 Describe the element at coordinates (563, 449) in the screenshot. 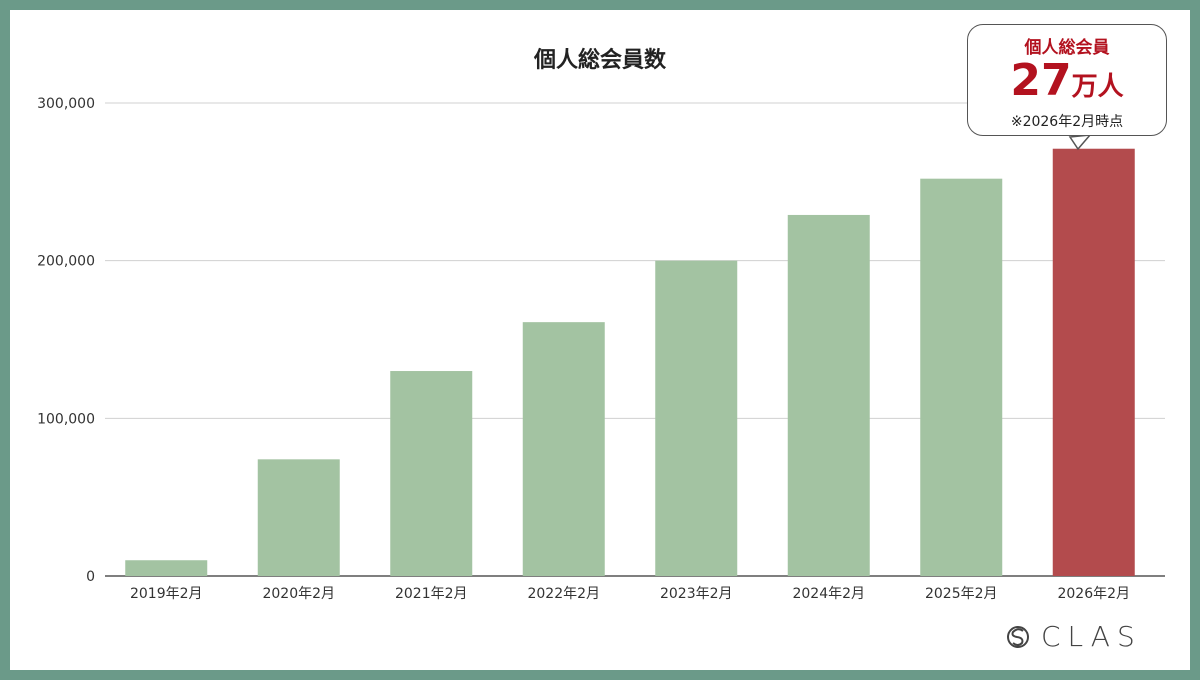

I see `bar-2022年2月` at that location.